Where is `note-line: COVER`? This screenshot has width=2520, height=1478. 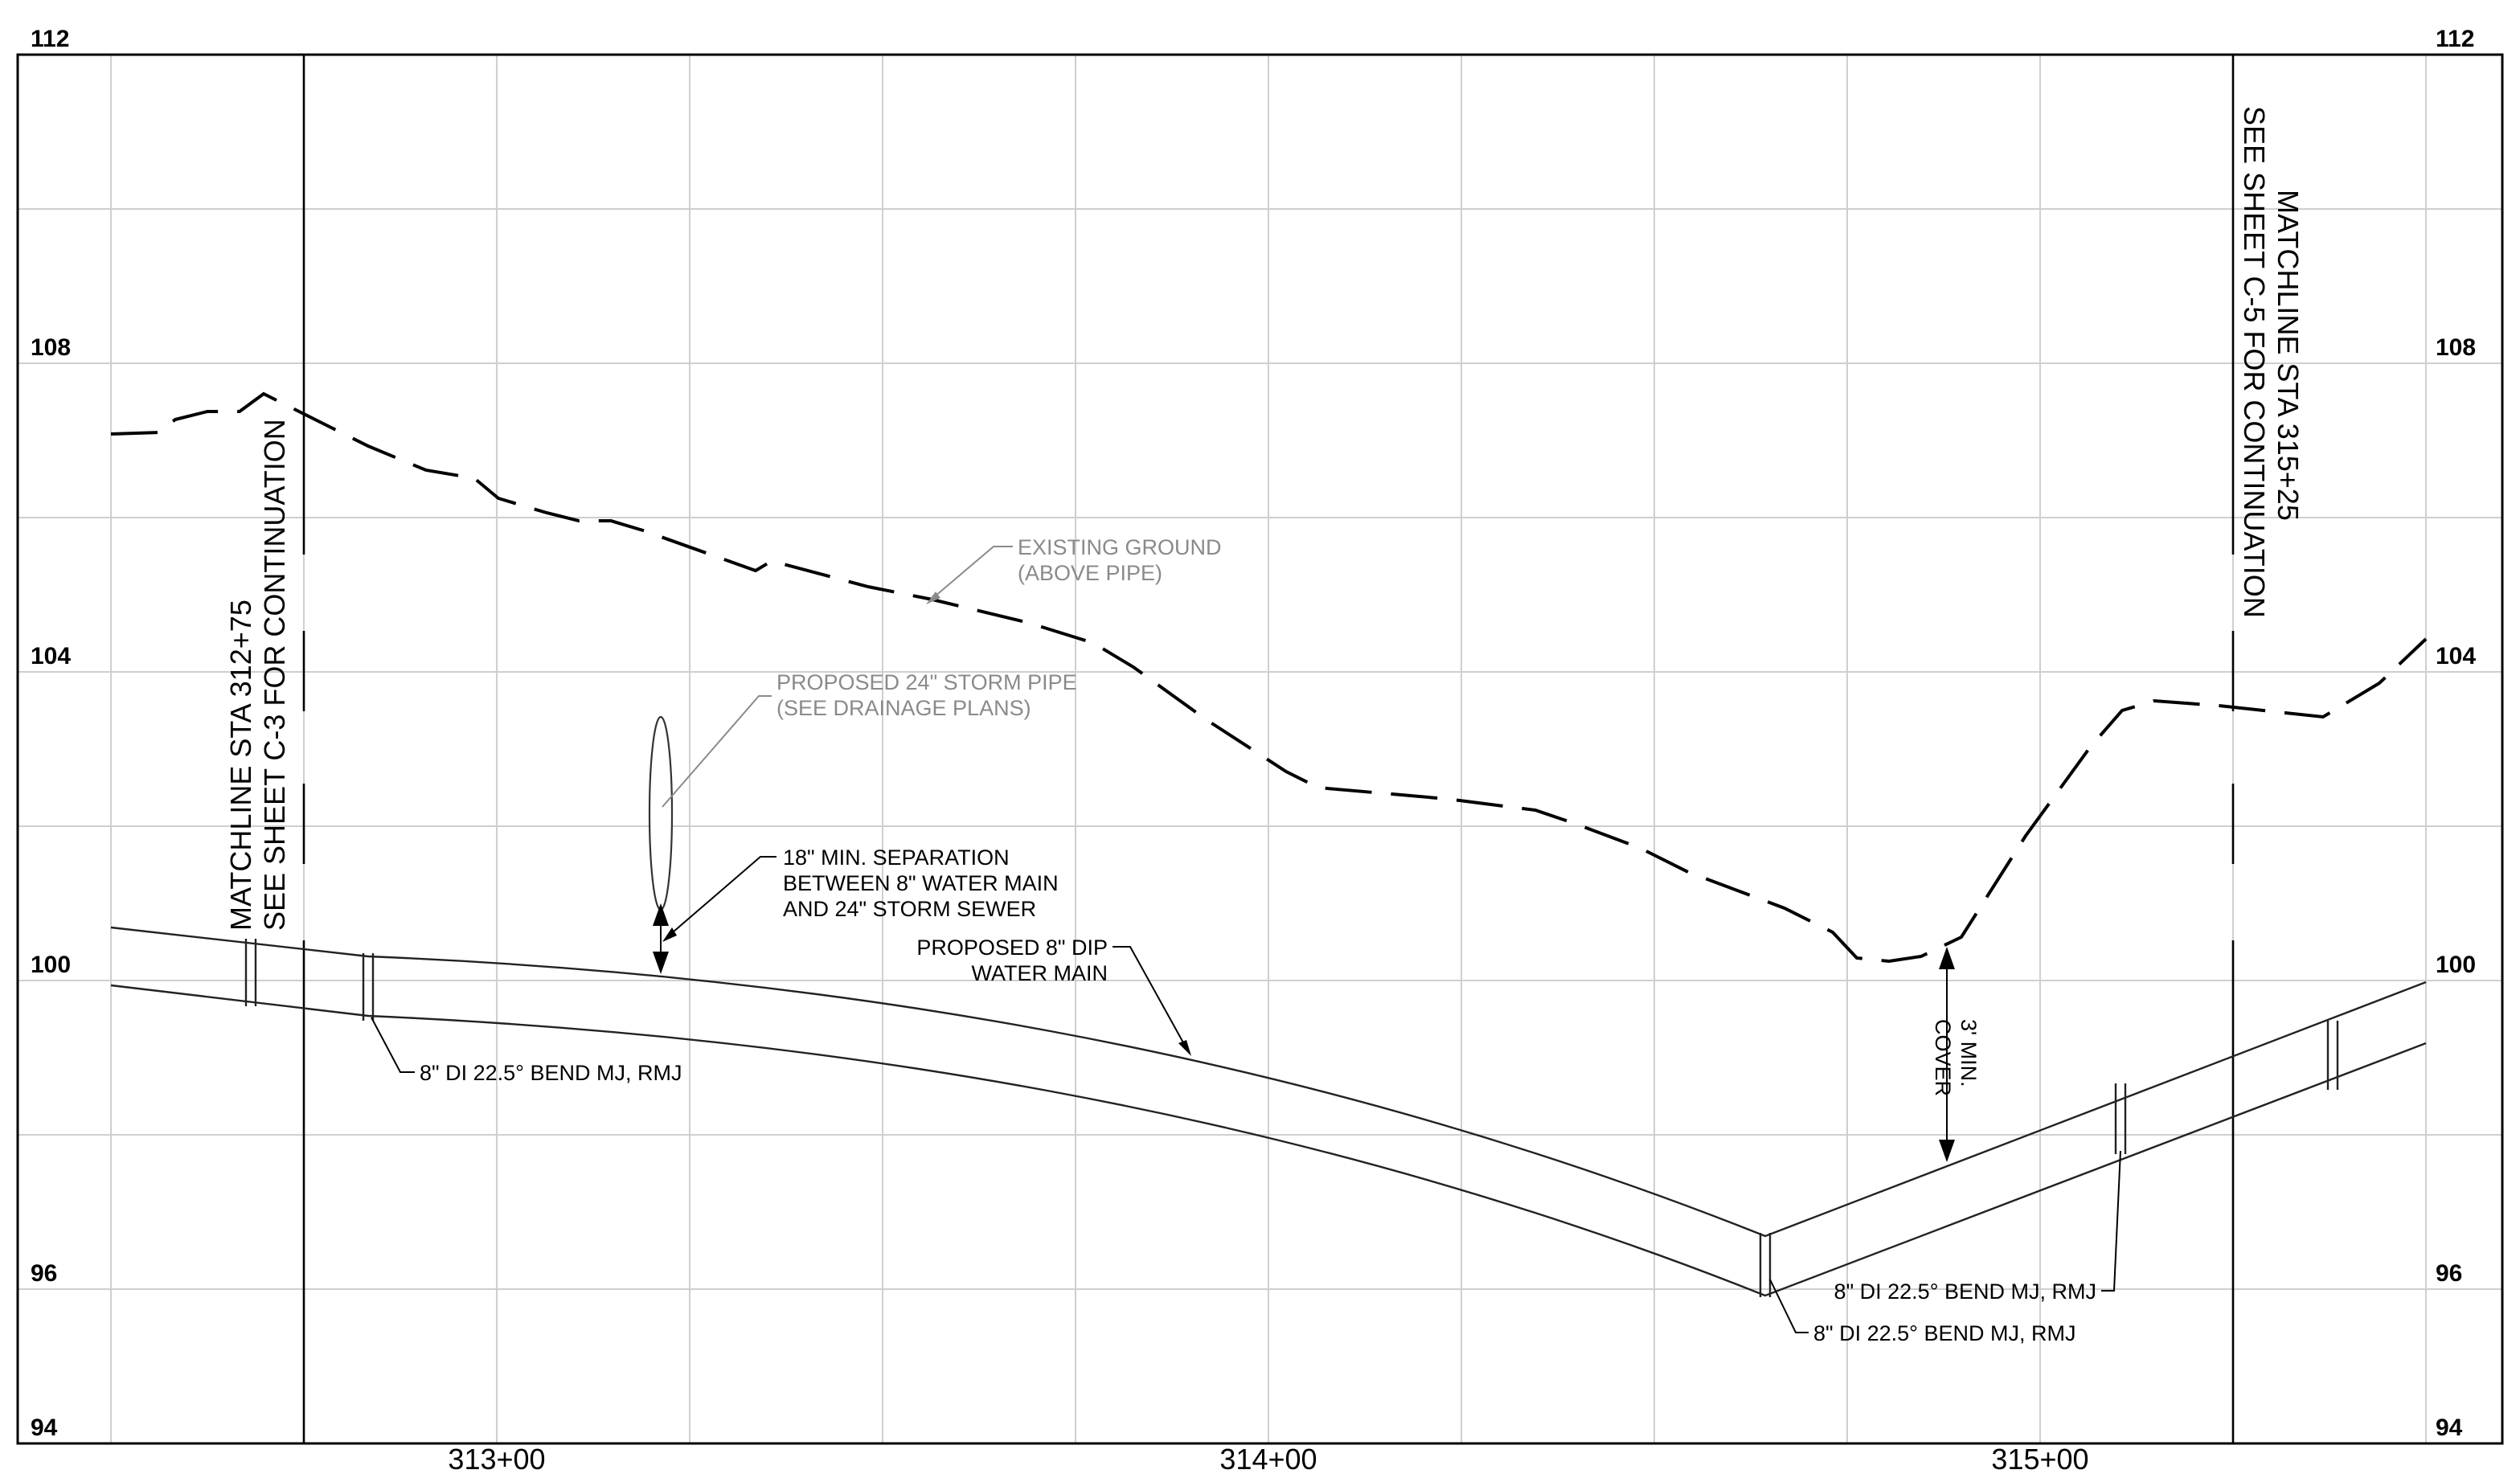 note-line: COVER is located at coordinates (1943, 1057).